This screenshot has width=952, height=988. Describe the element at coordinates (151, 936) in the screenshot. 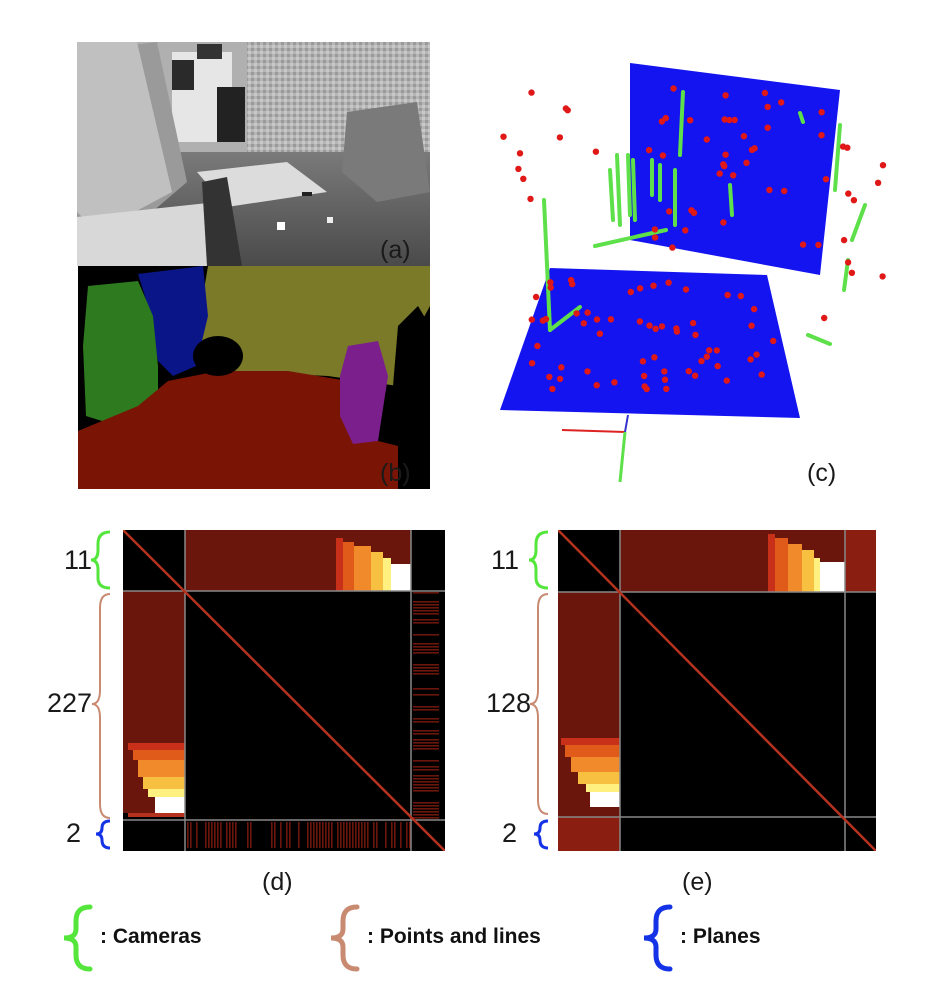

I see `legend-cameras-text: : Cameras` at that location.